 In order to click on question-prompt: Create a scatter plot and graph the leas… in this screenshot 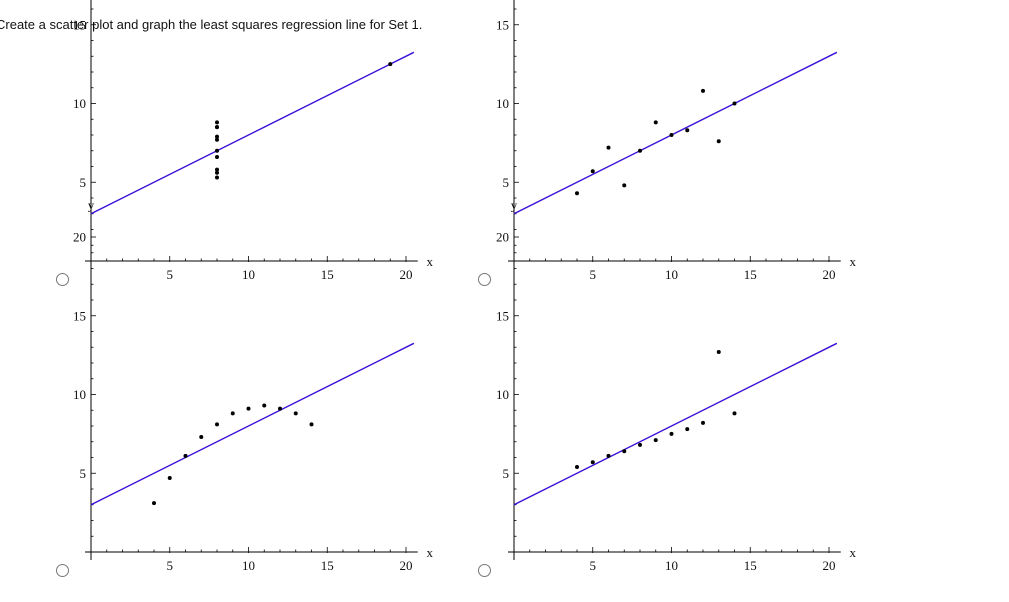, I will do `click(211, 24)`.